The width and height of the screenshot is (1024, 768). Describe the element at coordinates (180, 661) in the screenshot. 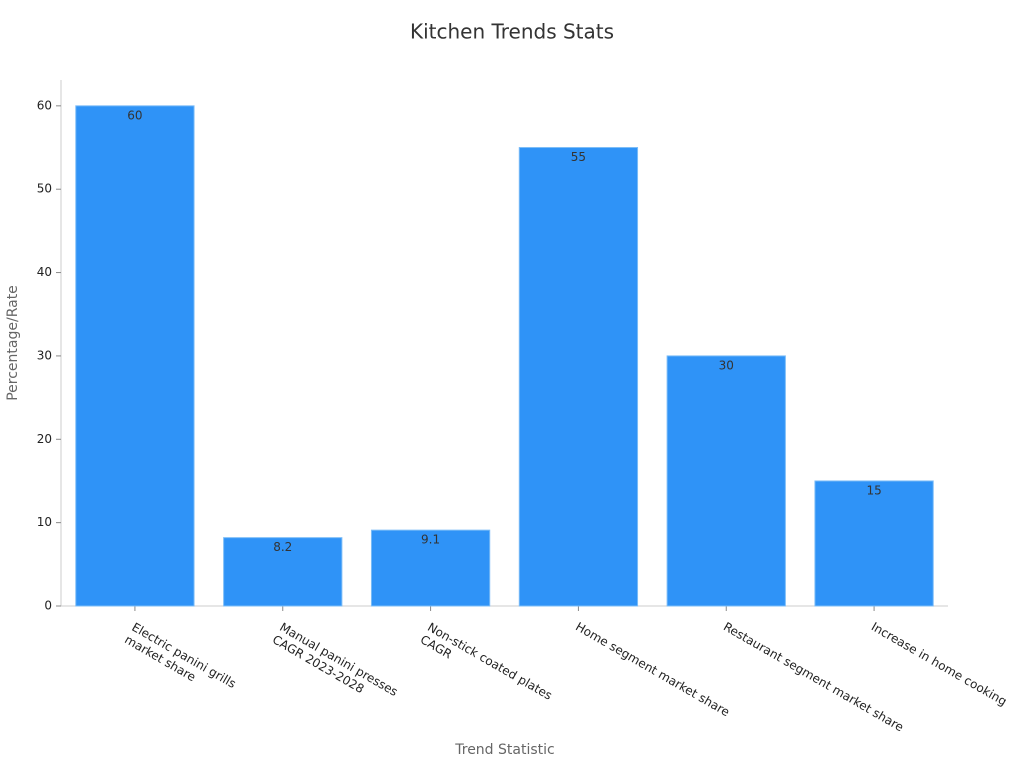

I see `x-tick-label: Electric panini grillsmarket share` at that location.